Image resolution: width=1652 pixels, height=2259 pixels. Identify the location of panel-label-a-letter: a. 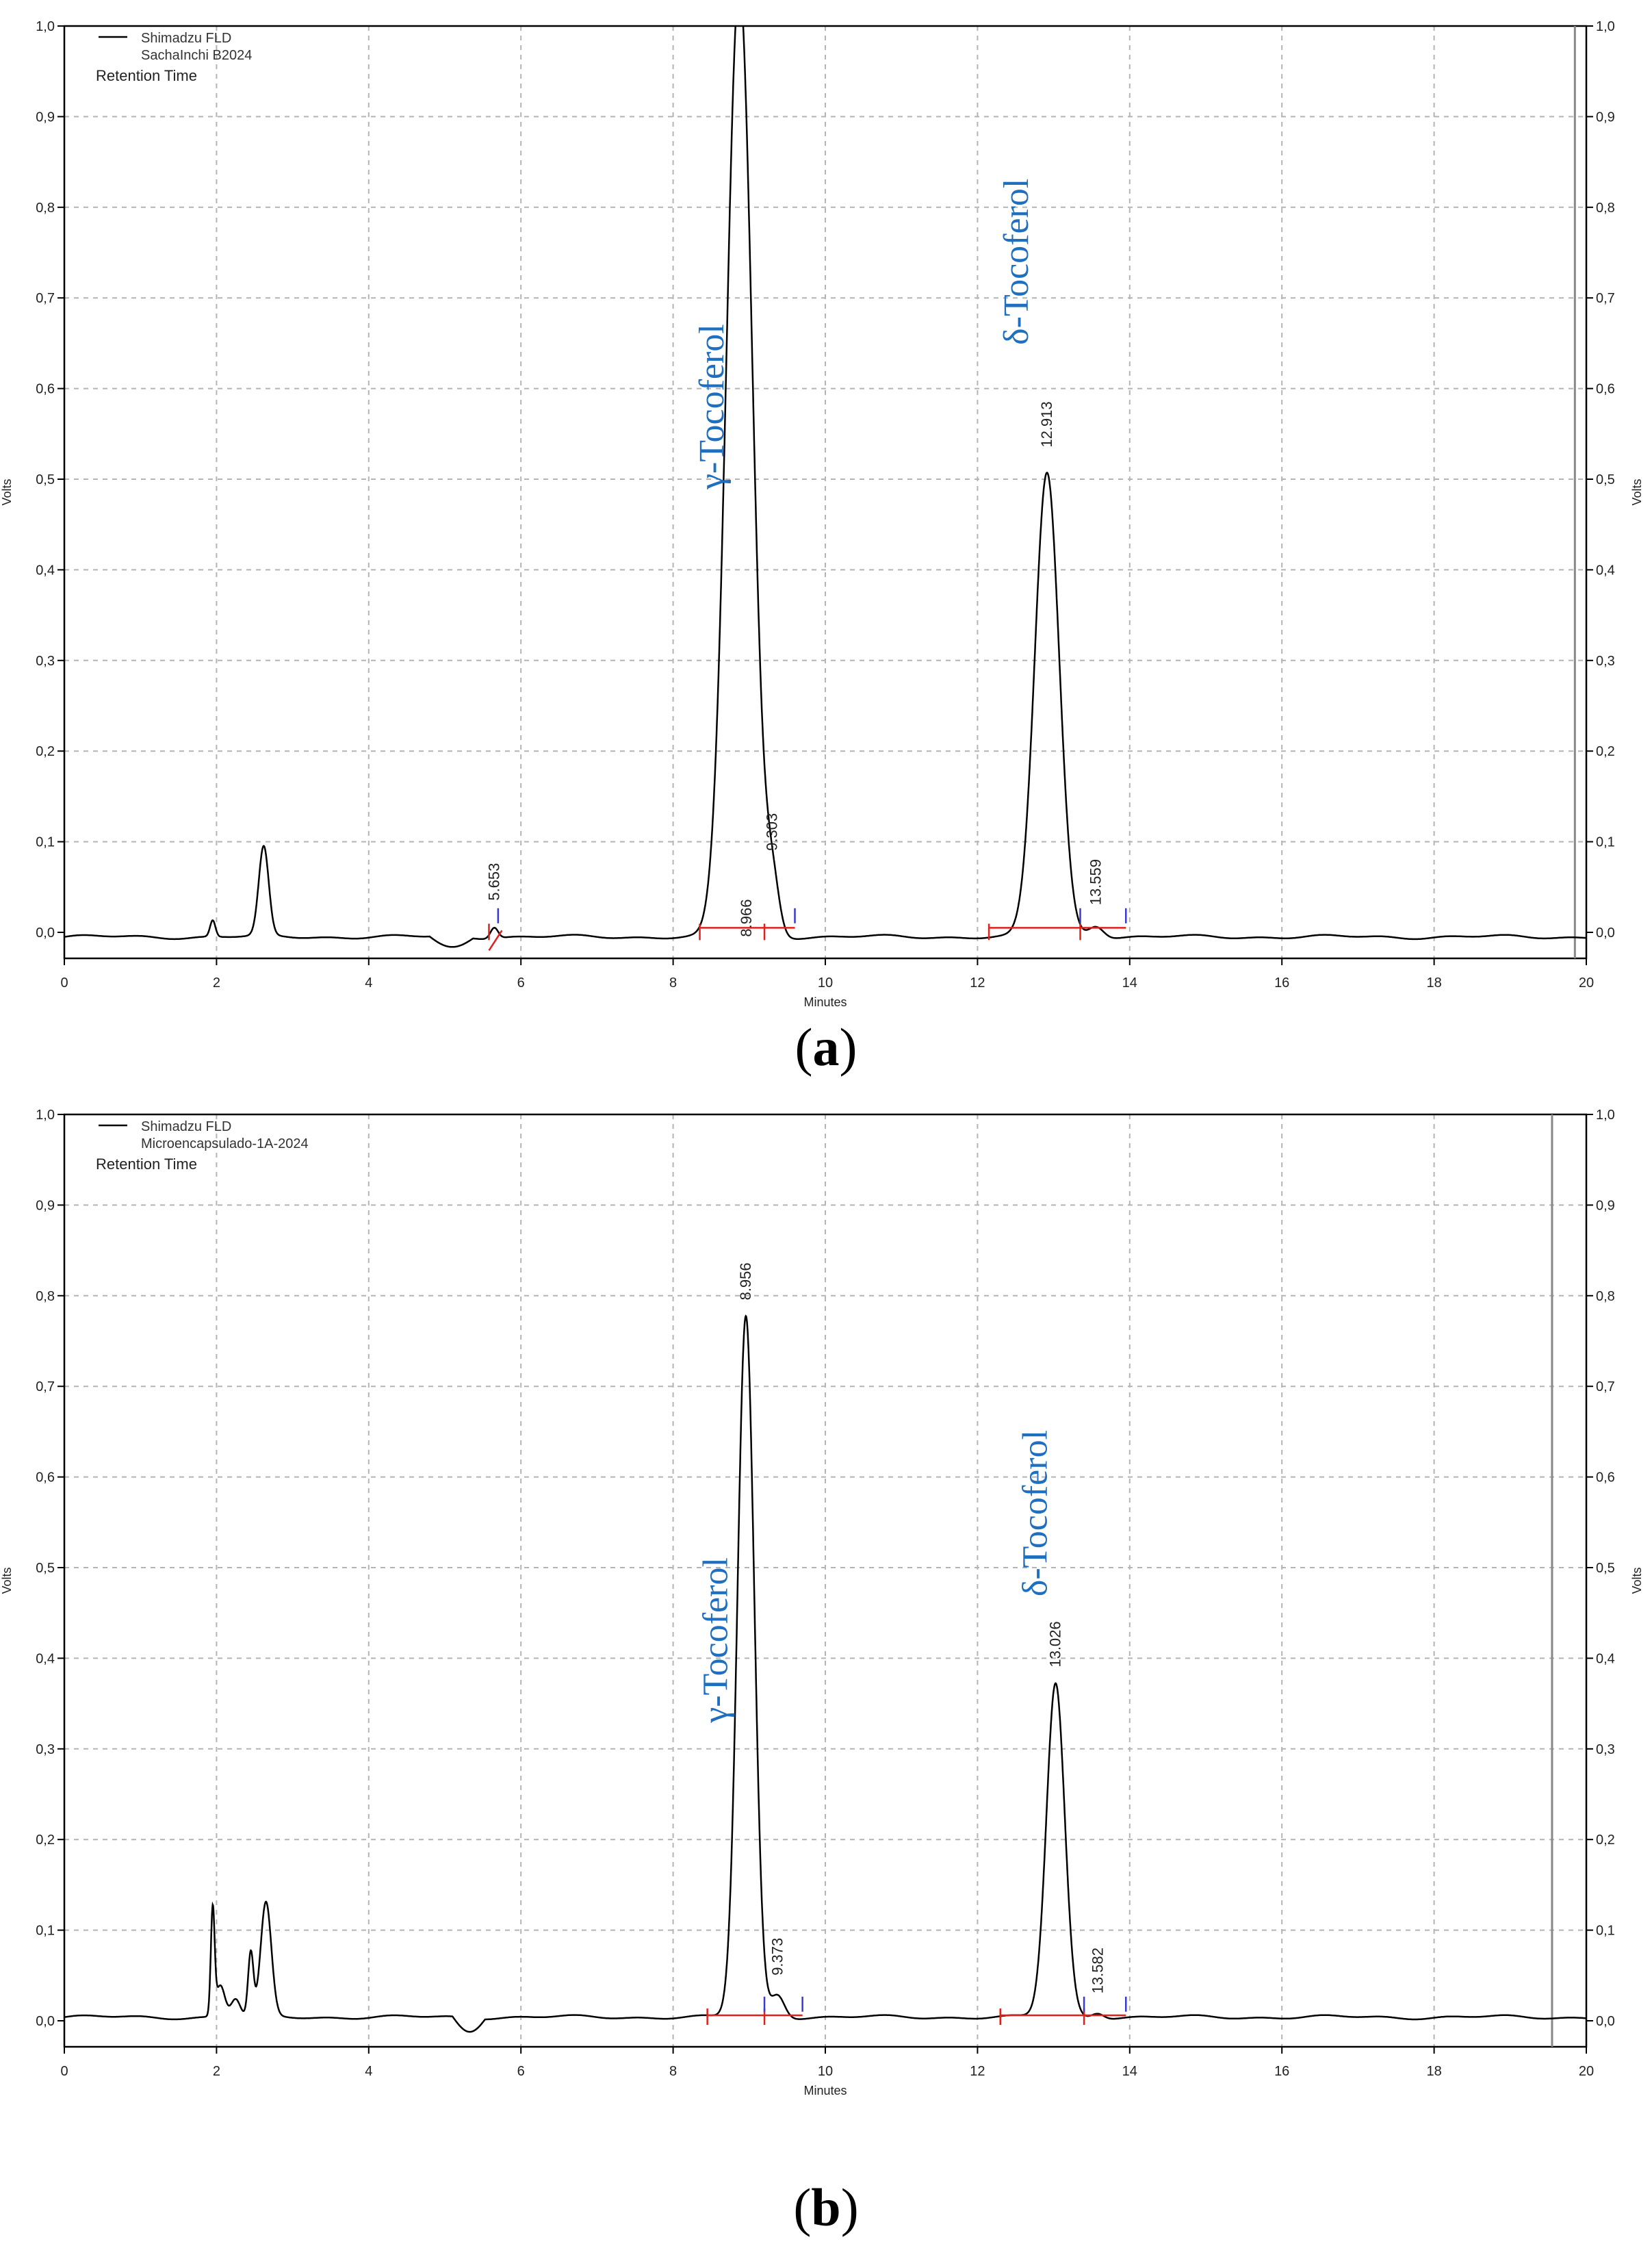
(826, 1047).